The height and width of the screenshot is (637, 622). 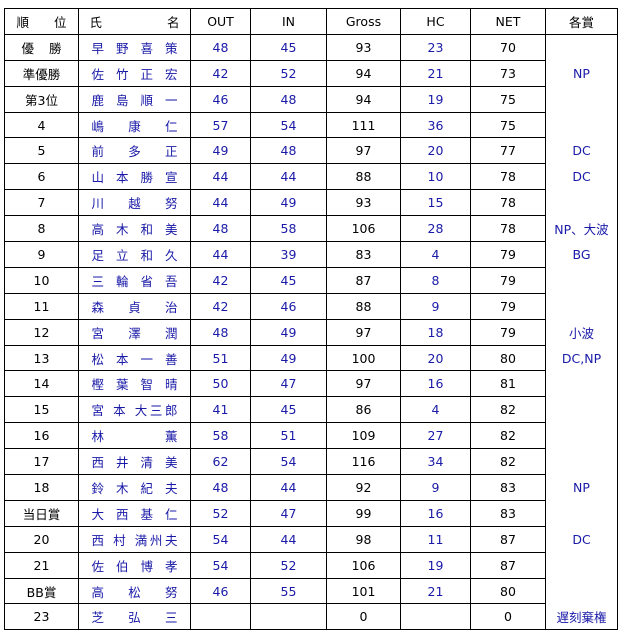 I want to click on net-cell: 81, so click(x=508, y=384).